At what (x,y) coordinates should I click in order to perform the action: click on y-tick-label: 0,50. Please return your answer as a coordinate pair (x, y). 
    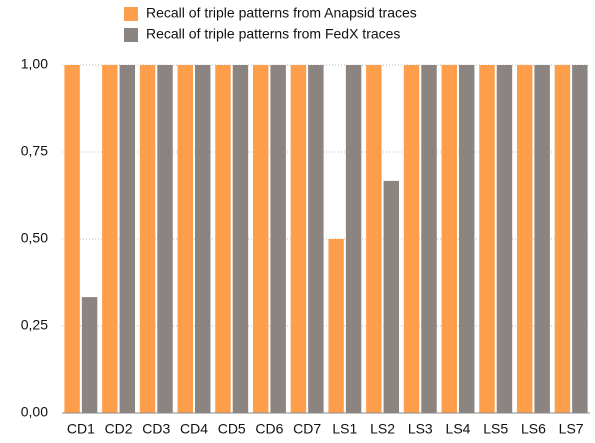
    Looking at the image, I should click on (34, 238).